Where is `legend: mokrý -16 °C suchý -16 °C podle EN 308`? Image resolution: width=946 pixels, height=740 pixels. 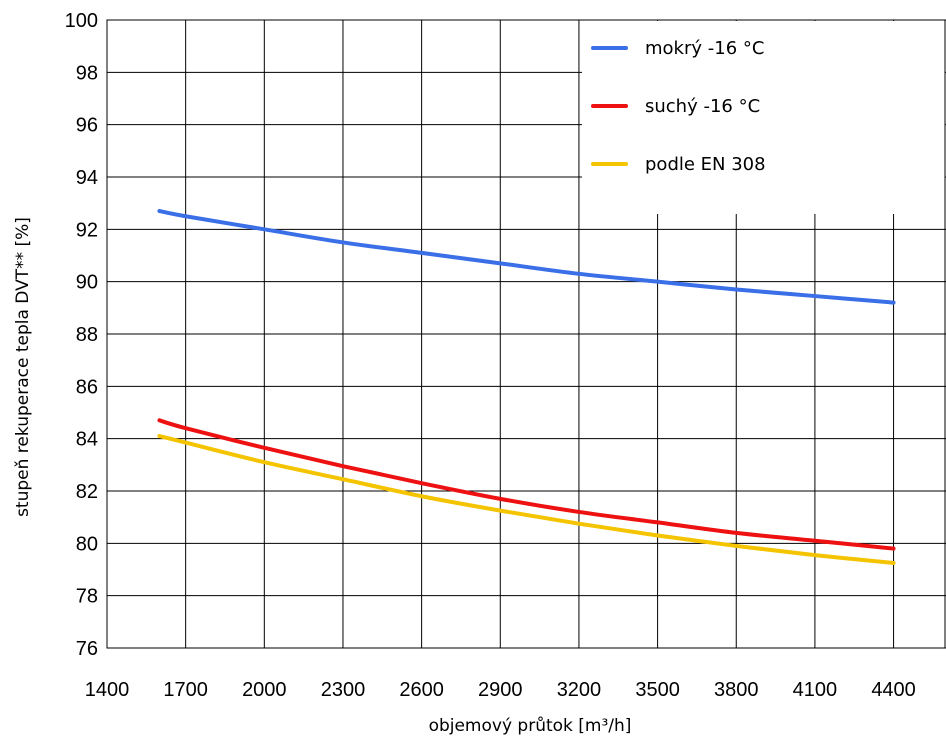
legend: mokrý -16 °C suchý -16 °C podle EN 308 is located at coordinates (678, 106).